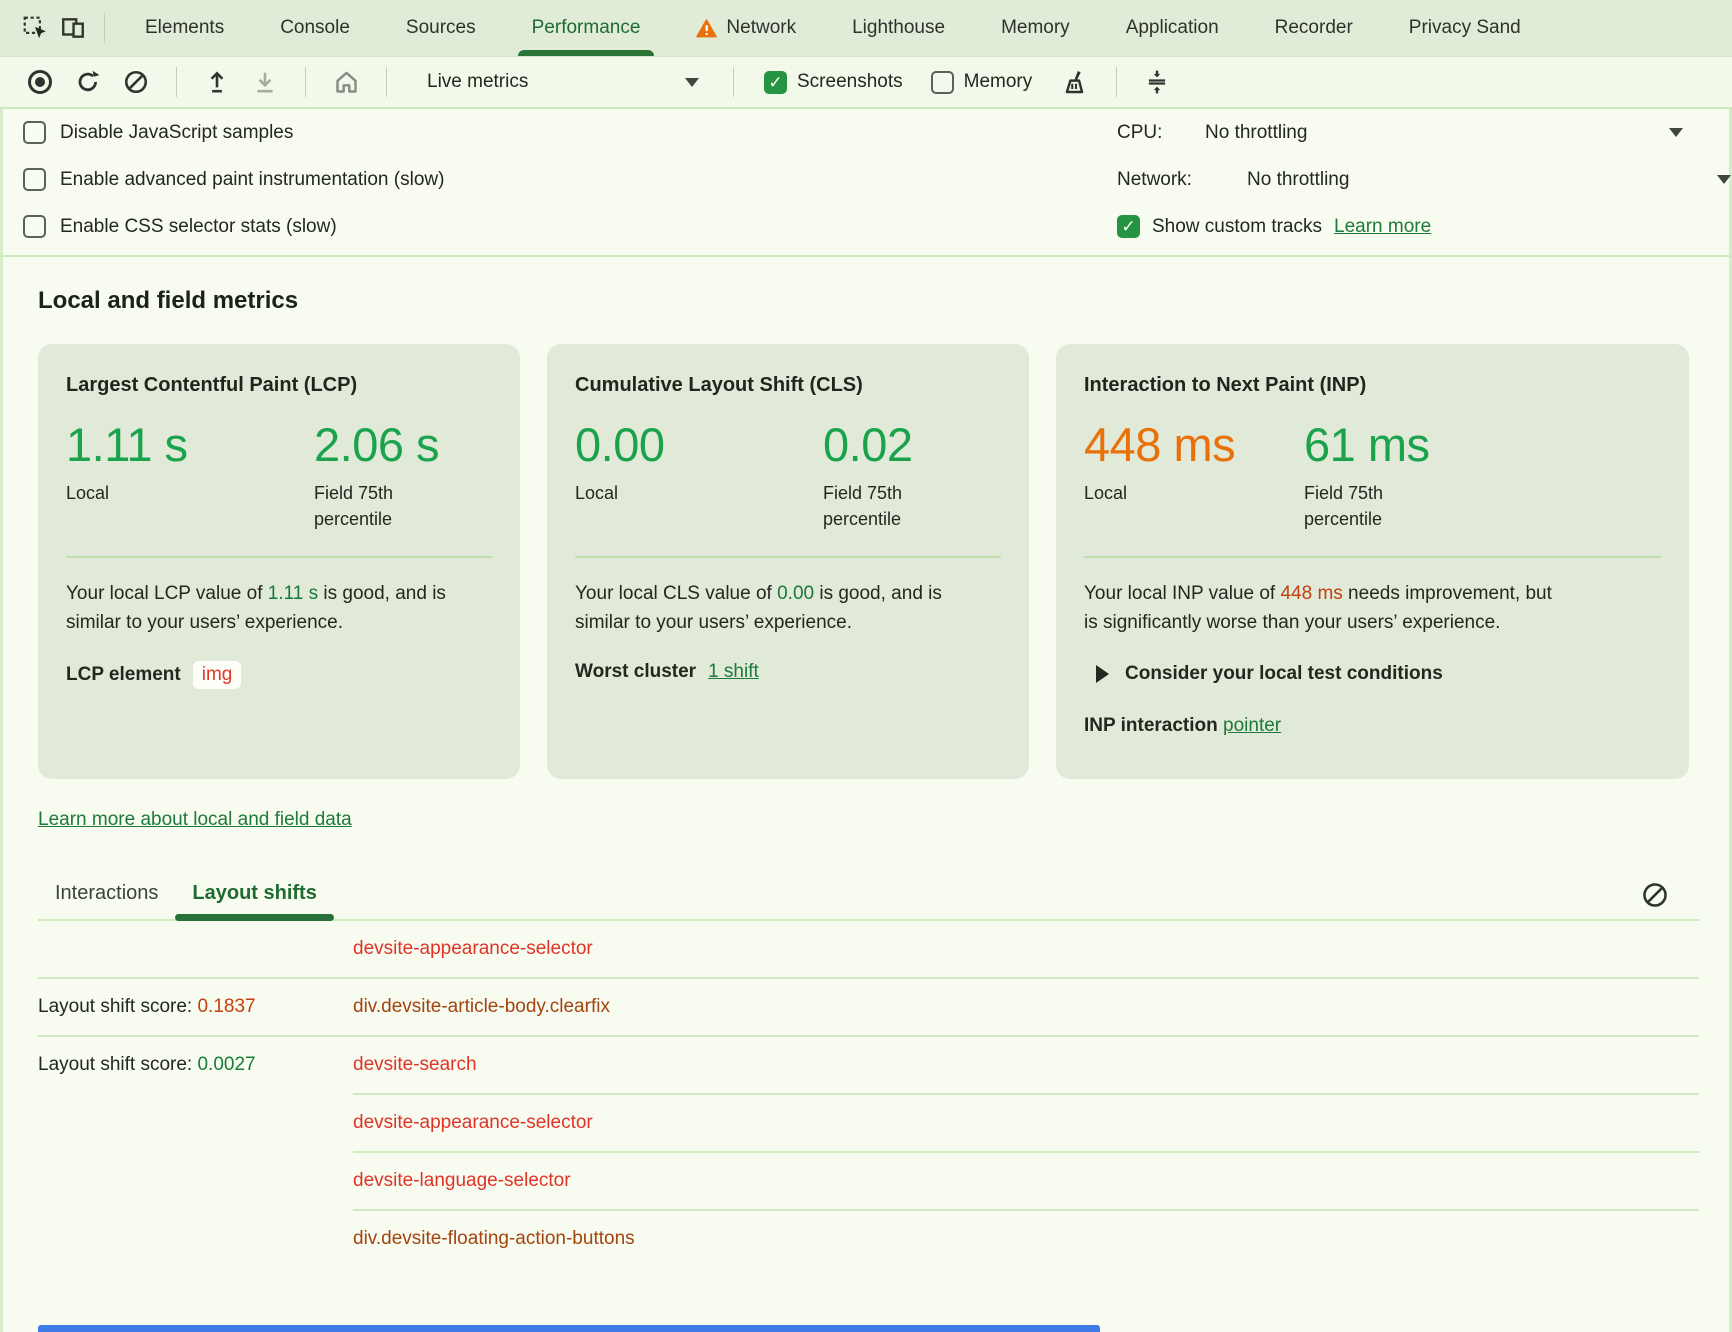  What do you see at coordinates (104, 28) in the screenshot?
I see `tabbar-separator` at bounding box center [104, 28].